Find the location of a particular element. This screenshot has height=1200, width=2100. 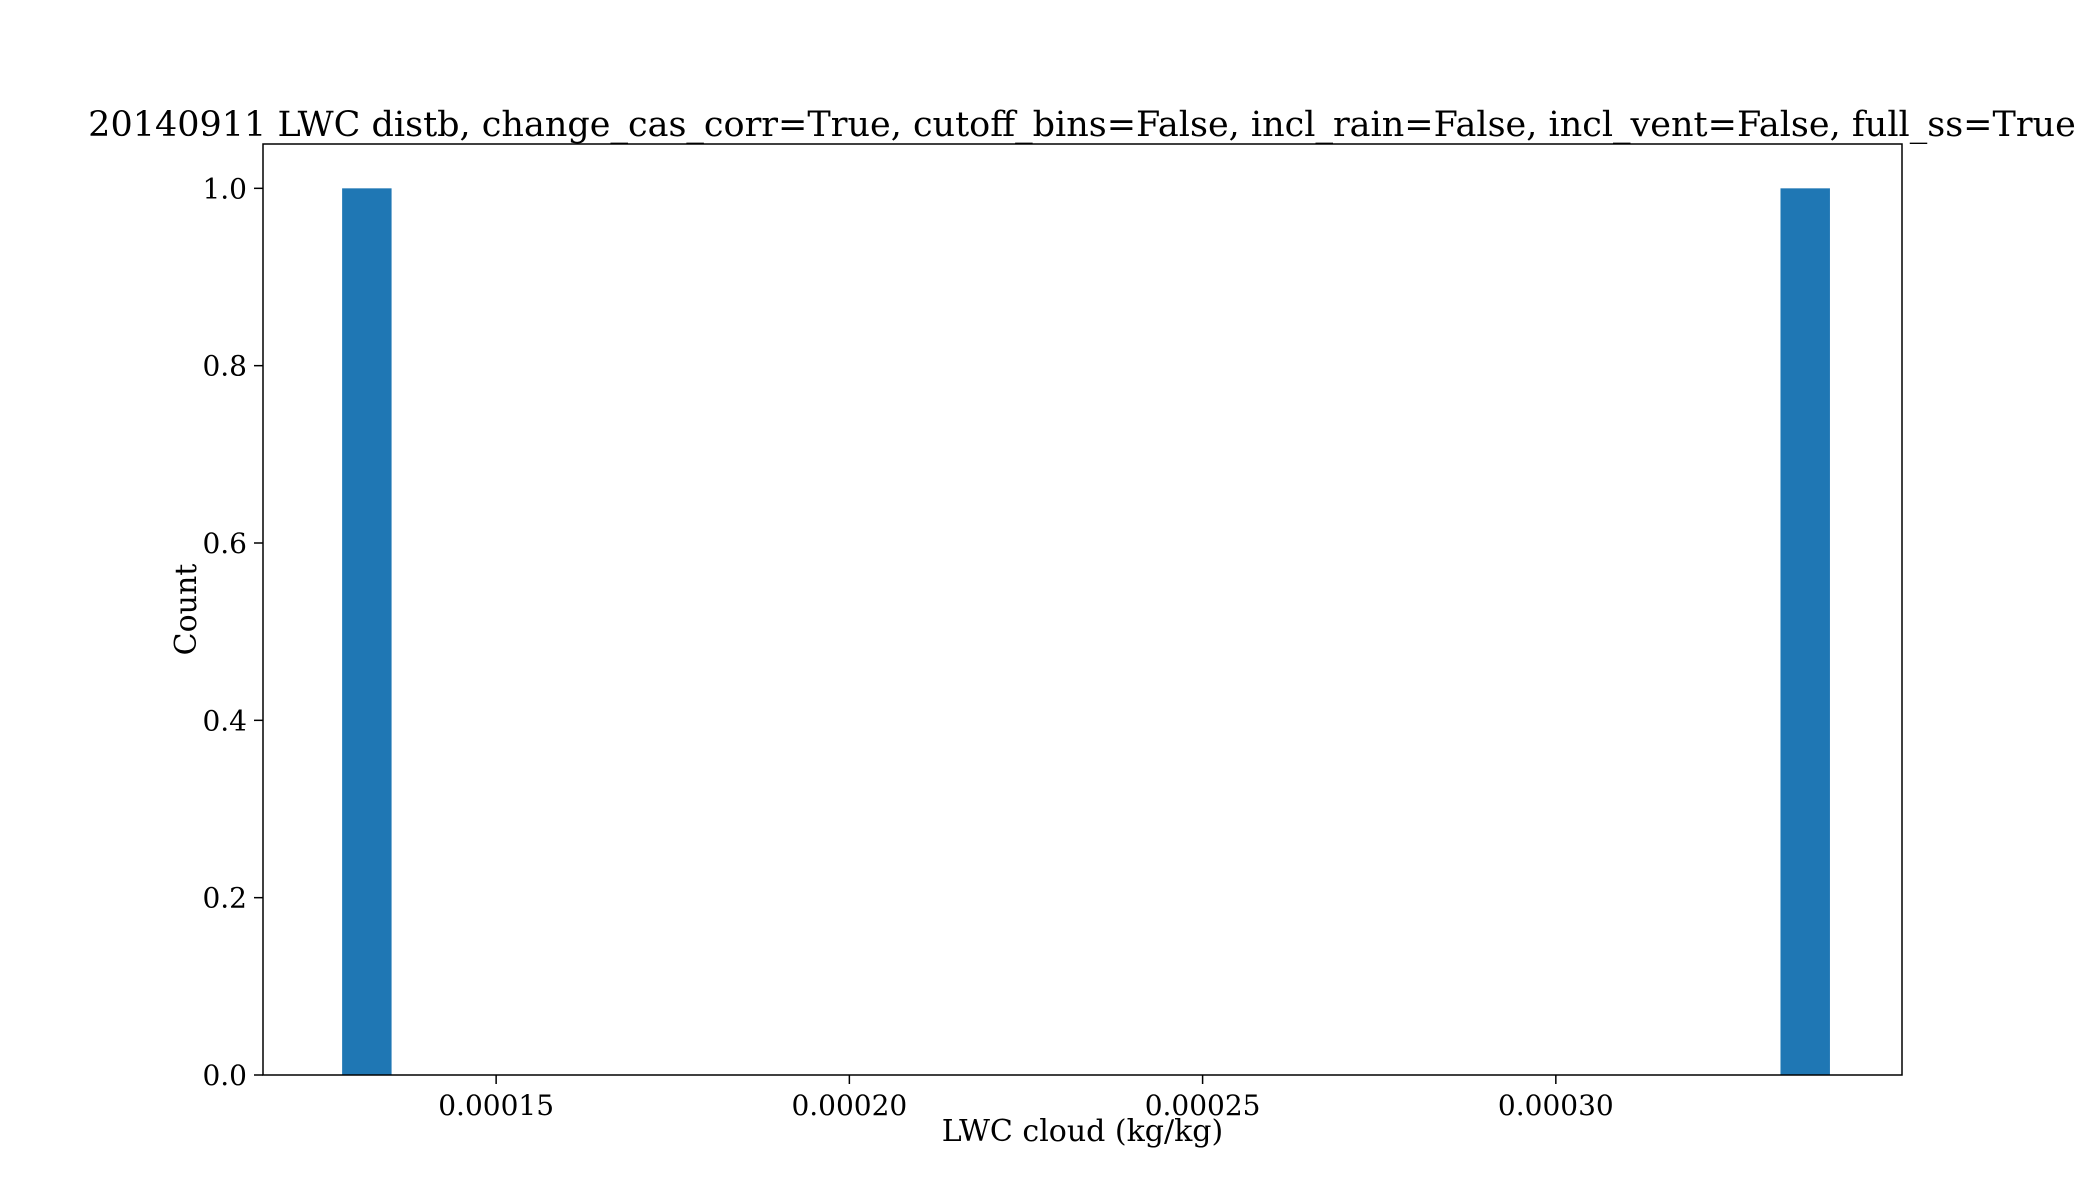

x-axis: 0.00015 0.00020 0.00025 0.00030 is located at coordinates (1026, 1098).